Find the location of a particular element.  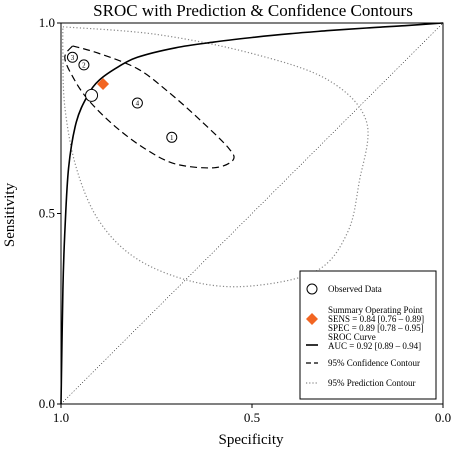

legend-sublabel: SENS = 0.84 [0.76 – 0.89] is located at coordinates (376, 319).